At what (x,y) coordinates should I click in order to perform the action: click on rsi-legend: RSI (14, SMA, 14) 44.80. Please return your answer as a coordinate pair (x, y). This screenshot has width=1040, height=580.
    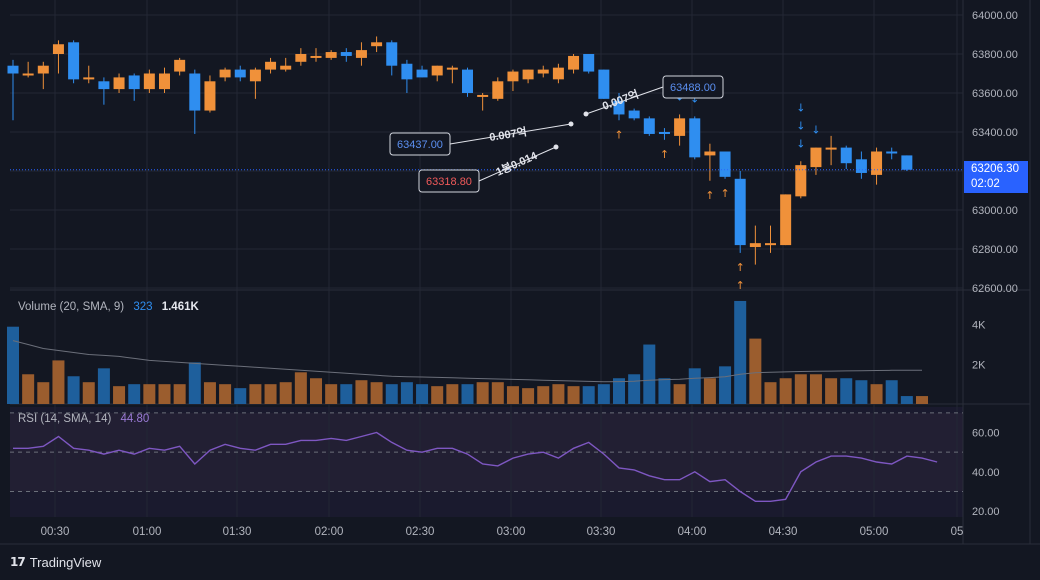
    Looking at the image, I should click on (83, 419).